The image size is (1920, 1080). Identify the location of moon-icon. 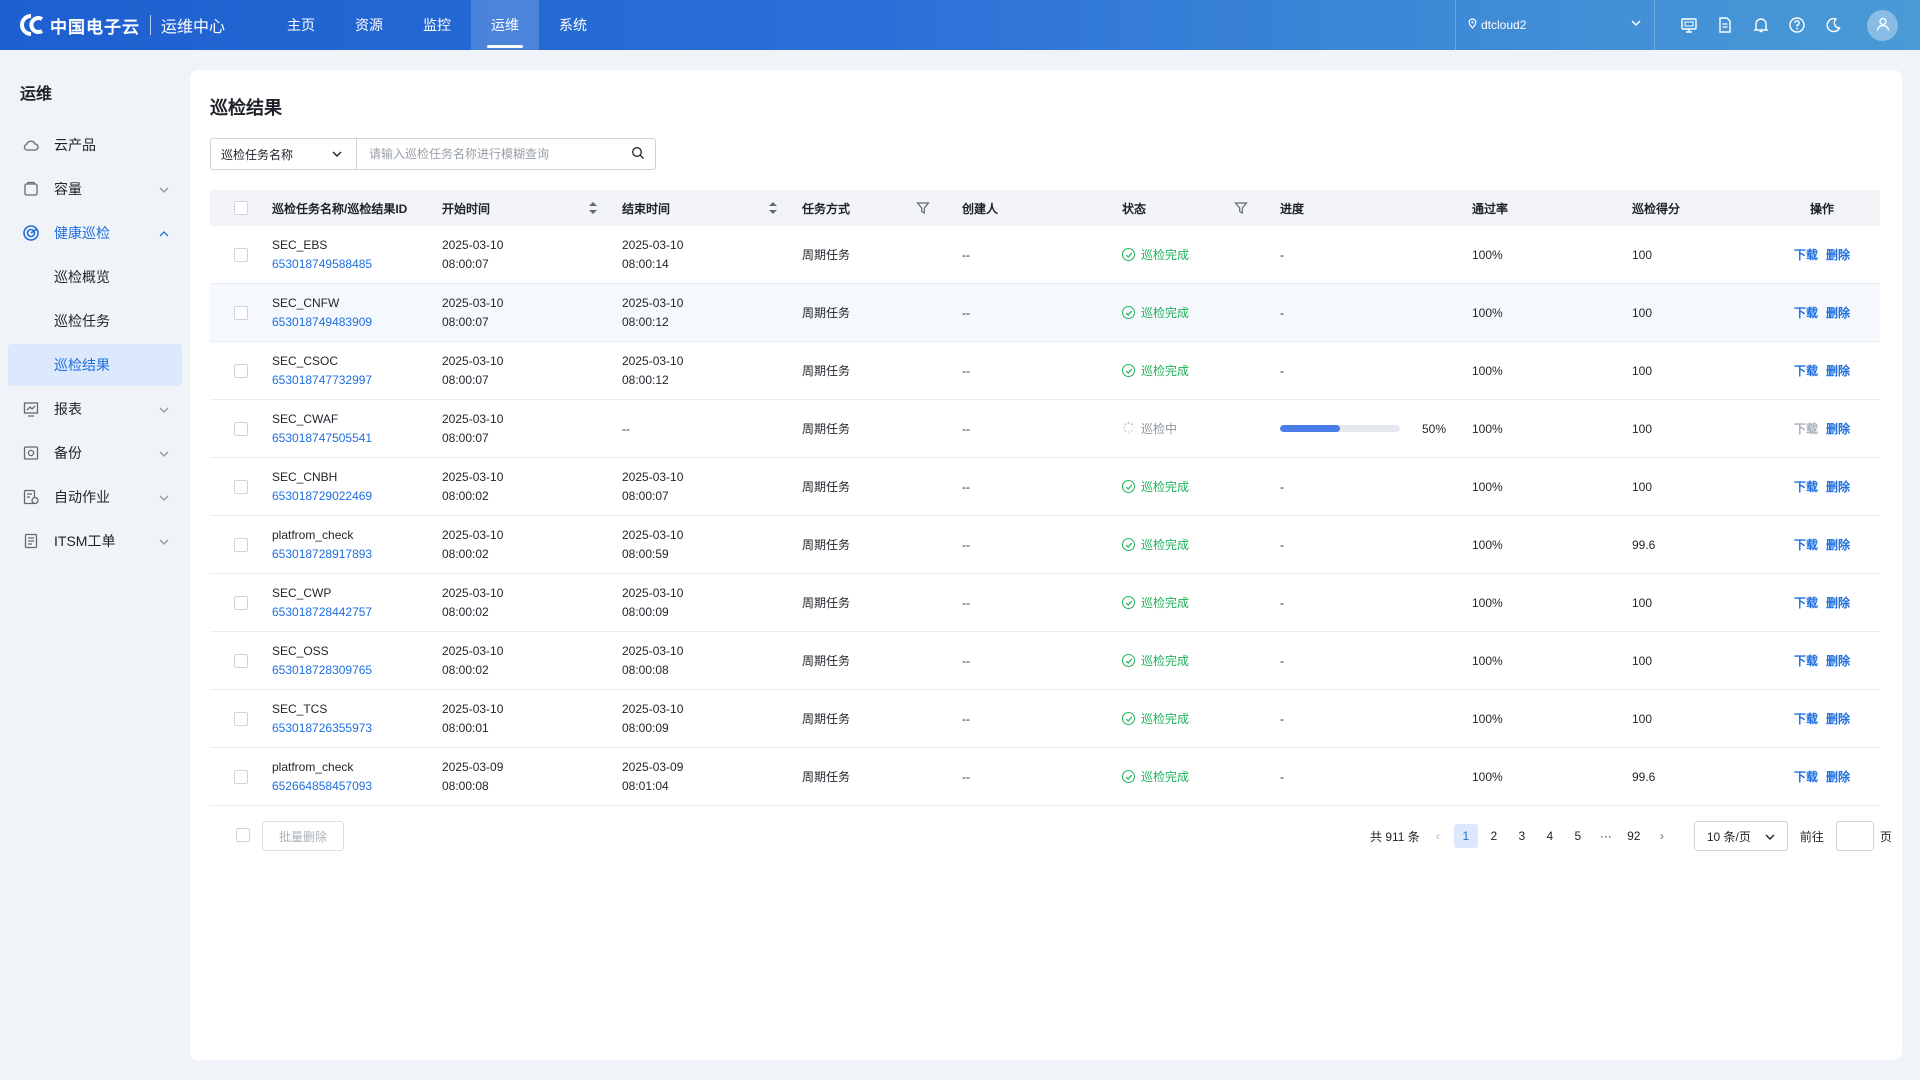
(1833, 25).